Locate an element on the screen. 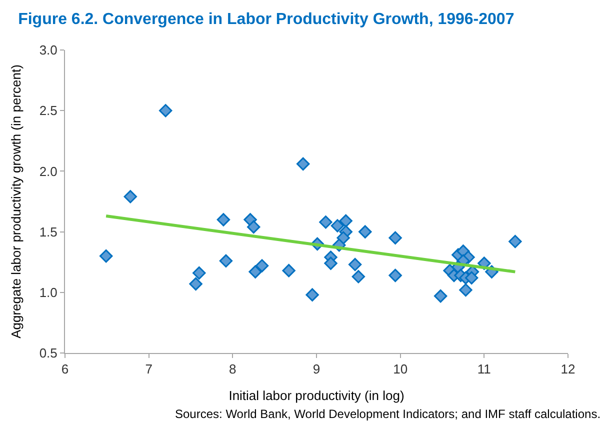 The width and height of the screenshot is (603, 425). chart-title: Figure 6.2. Convergence in Labor Productivity Growth, 1996-2007 is located at coordinates (266, 19).